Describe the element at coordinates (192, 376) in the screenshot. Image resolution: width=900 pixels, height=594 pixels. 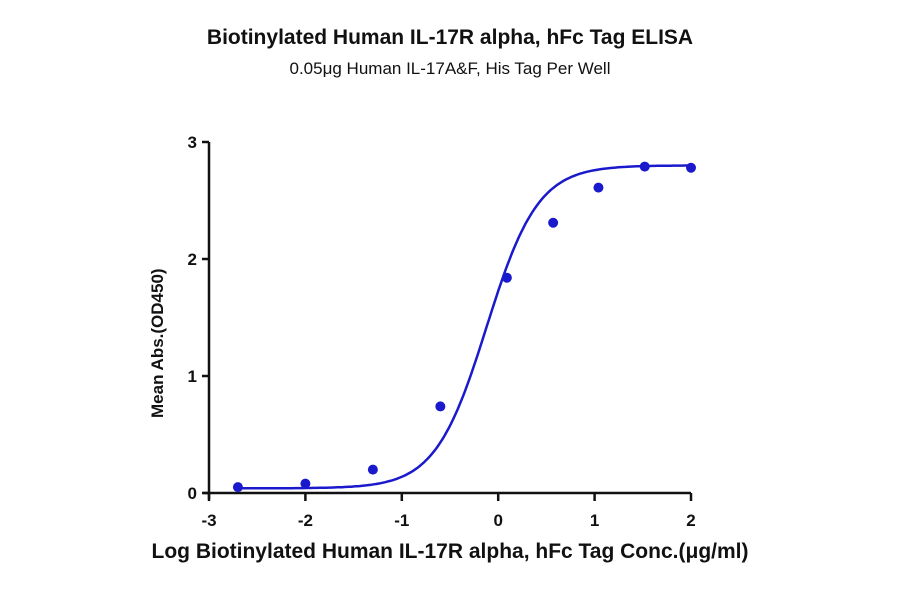
I see `y-tick-label: 1` at that location.